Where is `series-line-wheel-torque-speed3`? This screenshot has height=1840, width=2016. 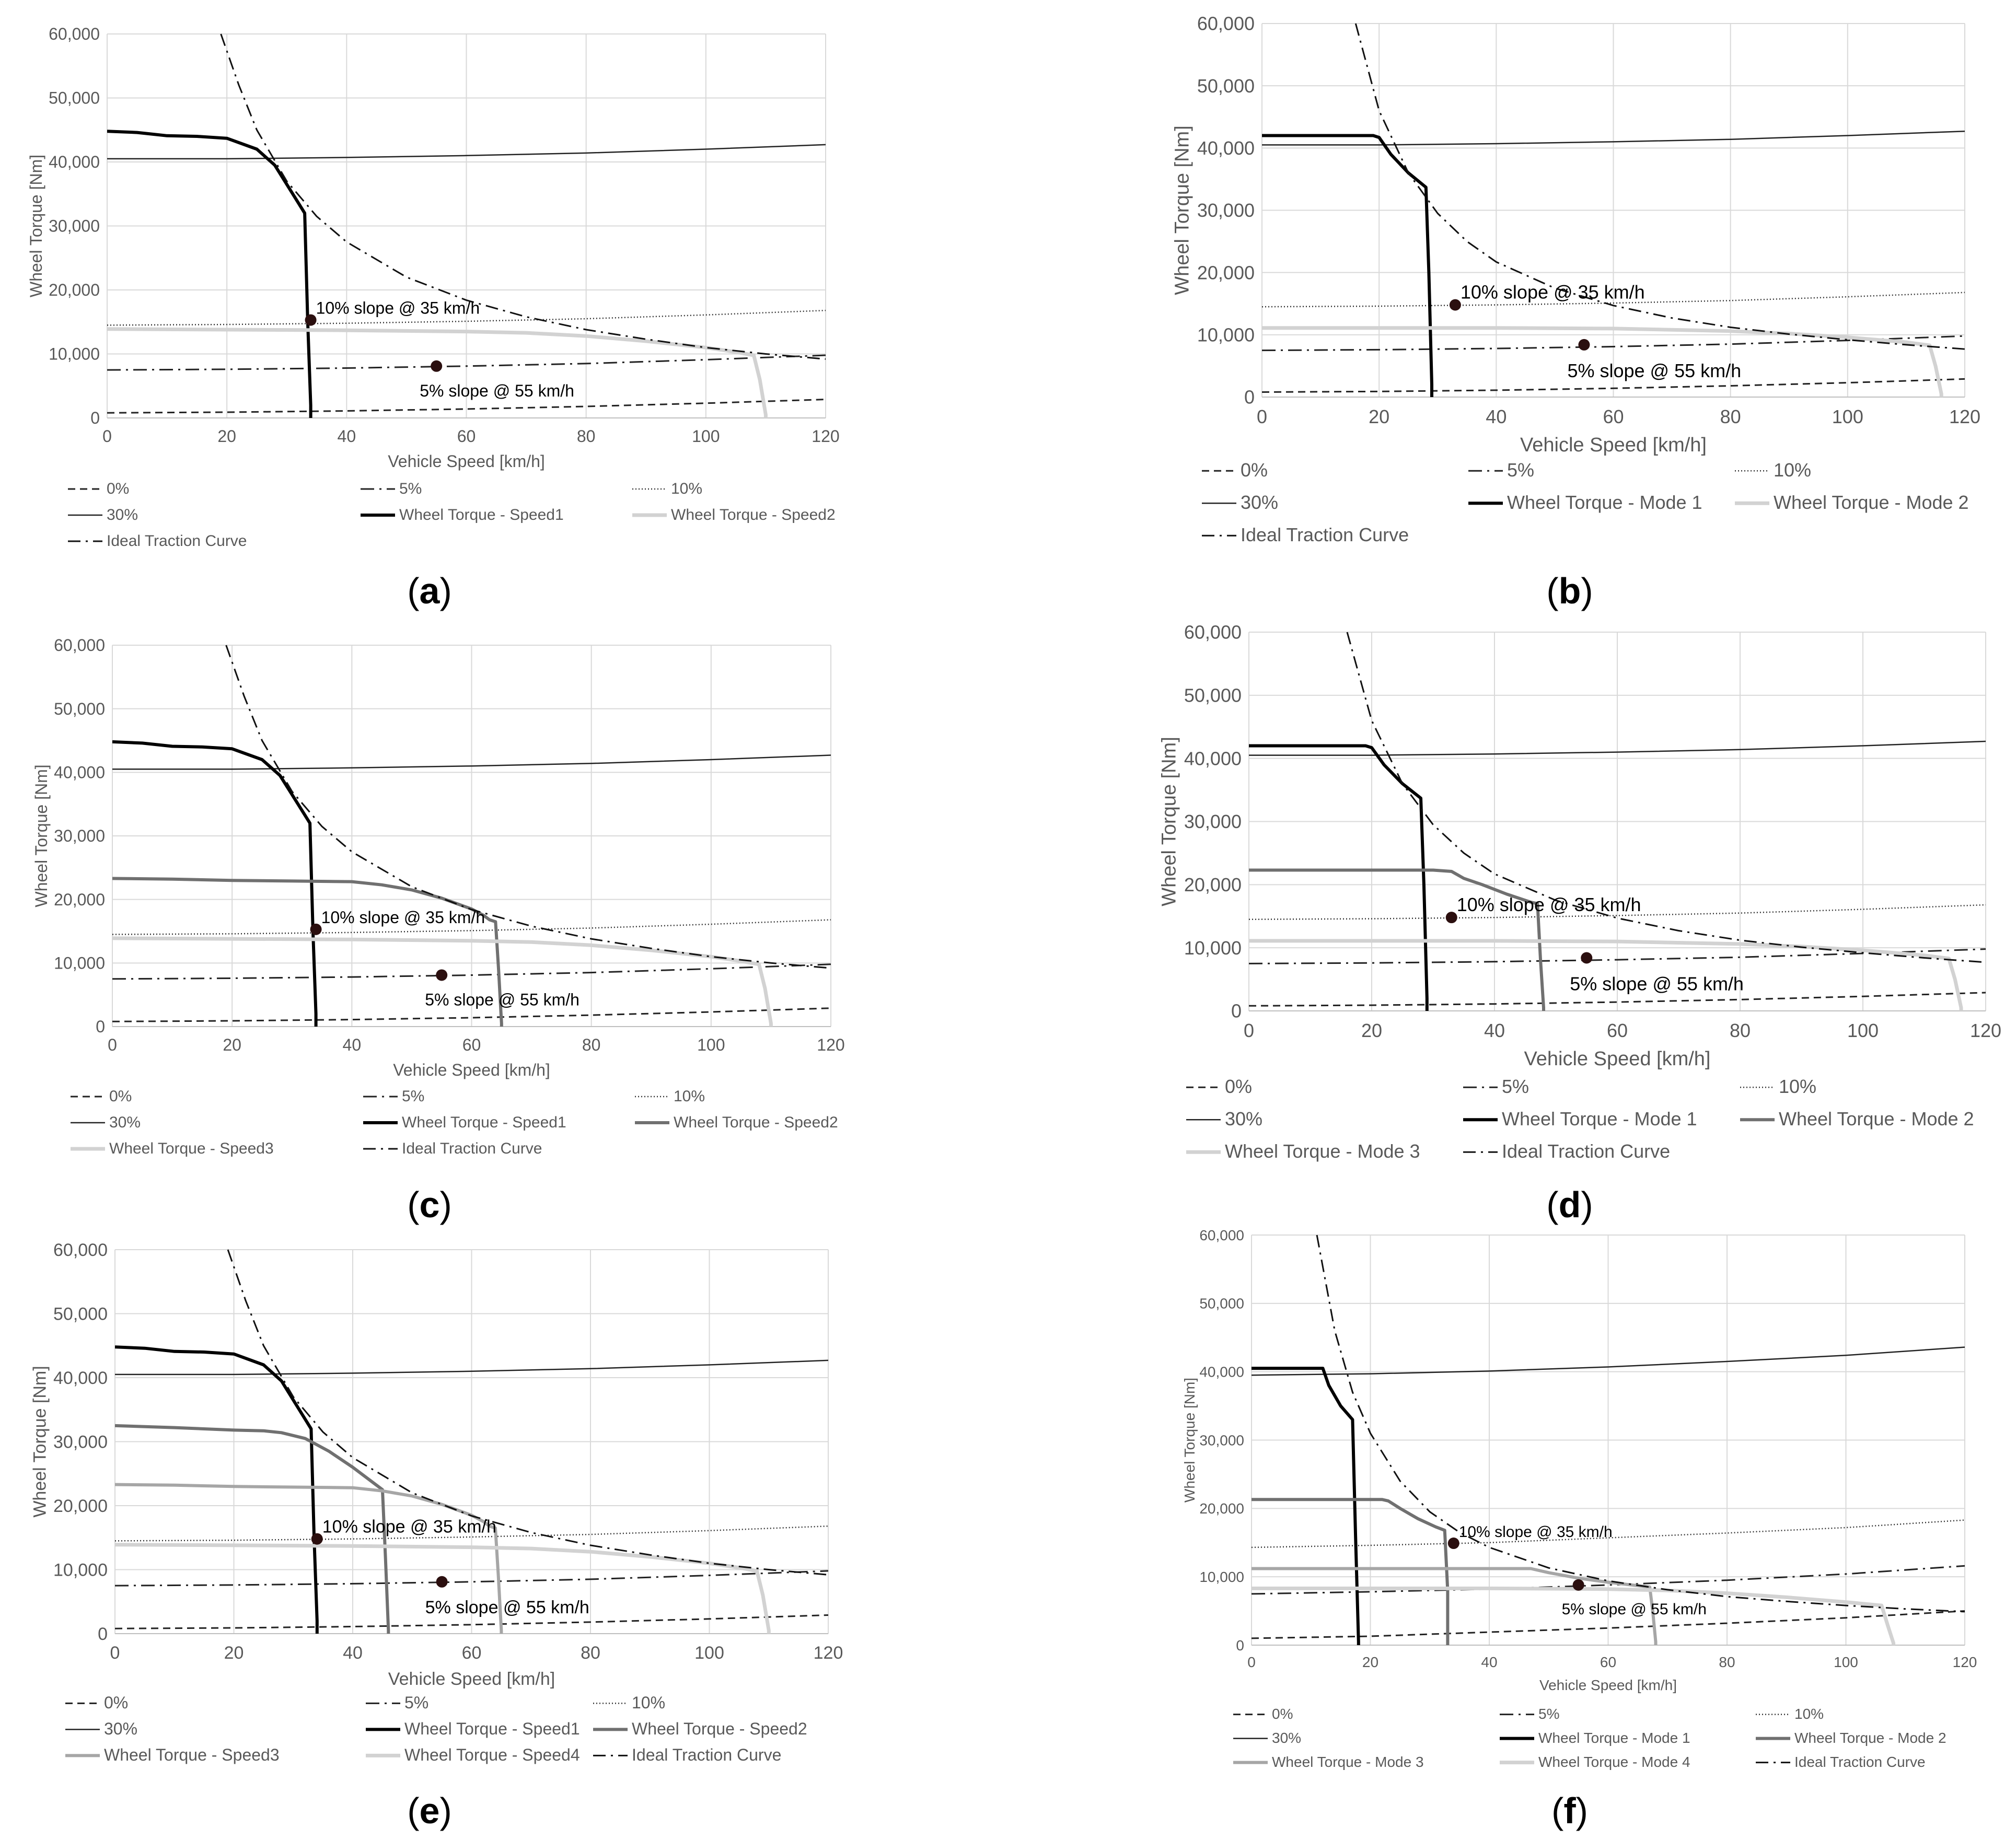 series-line-wheel-torque-speed3 is located at coordinates (309, 1558).